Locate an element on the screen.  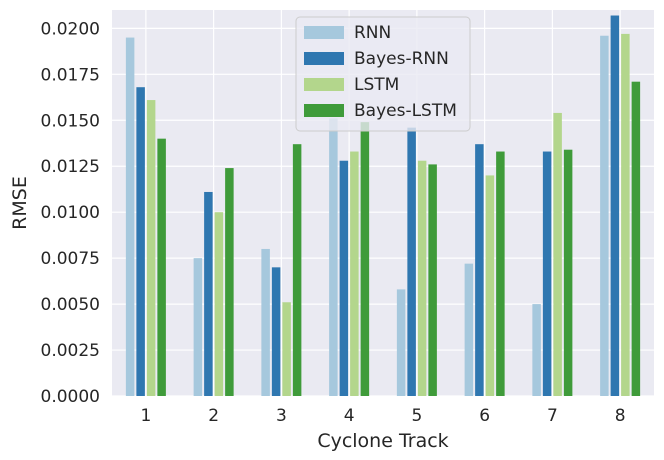
y-axis-label: RMSE is located at coordinates (20, 203).